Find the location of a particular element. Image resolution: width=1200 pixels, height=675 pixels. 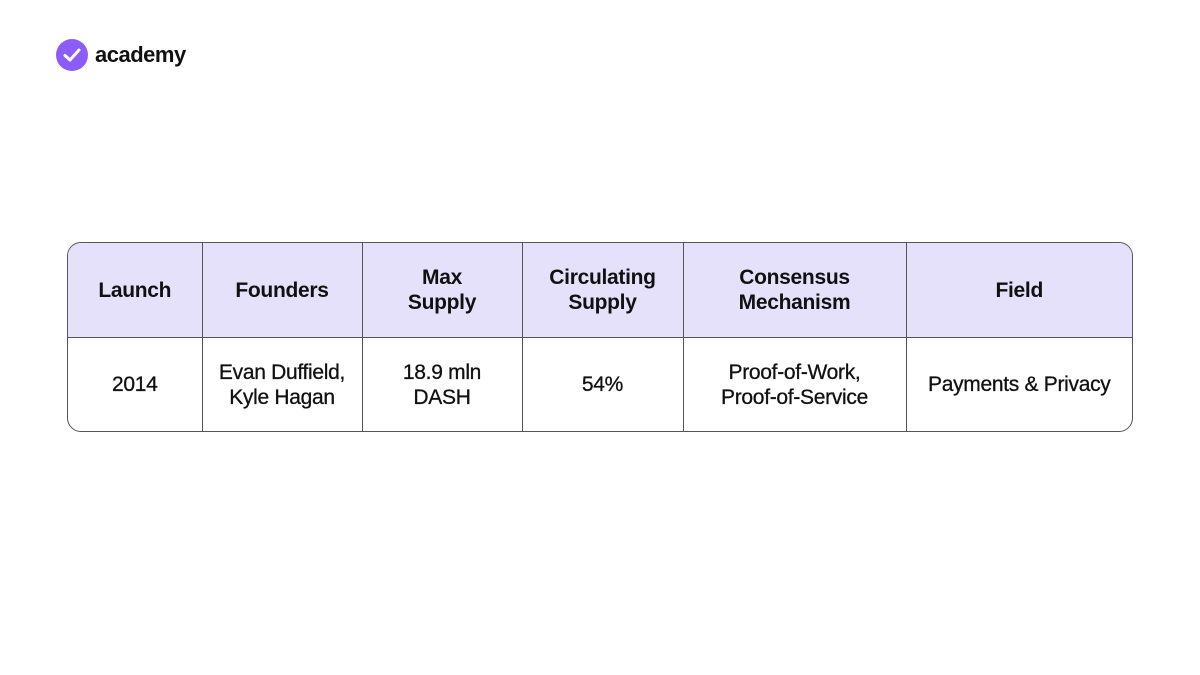

body-cell: 18.9 mln DASH is located at coordinates (441, 384).